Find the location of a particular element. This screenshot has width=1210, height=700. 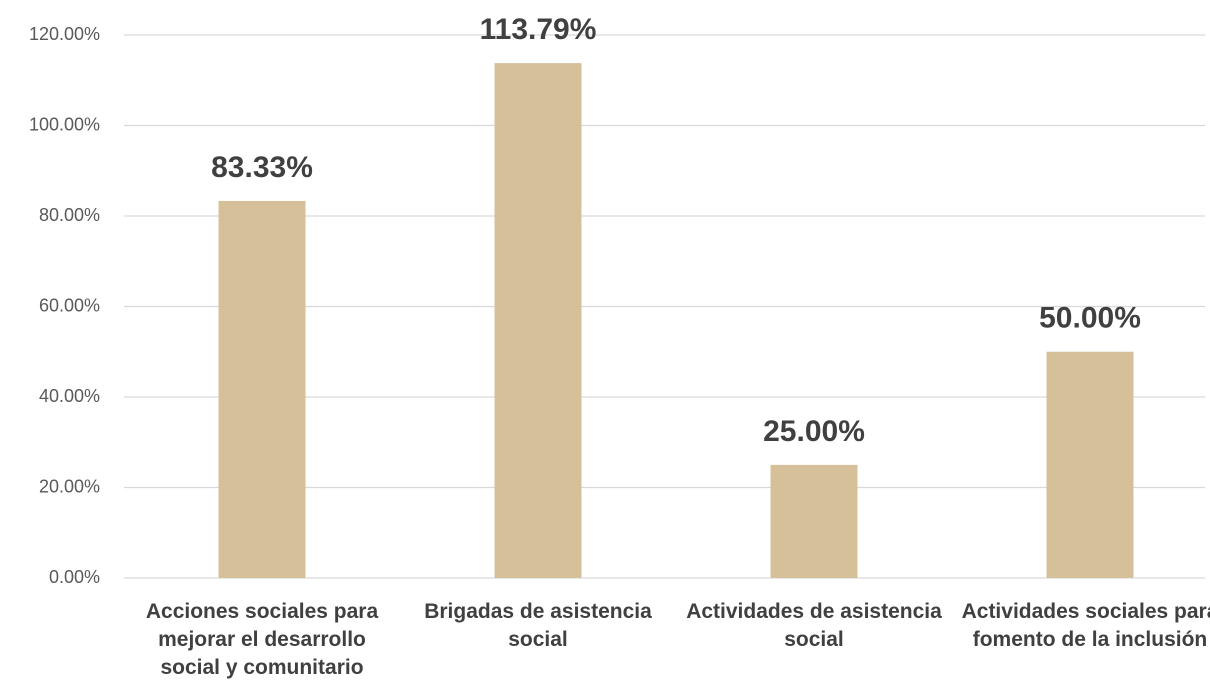

data-label: 50.00% is located at coordinates (1090, 318).